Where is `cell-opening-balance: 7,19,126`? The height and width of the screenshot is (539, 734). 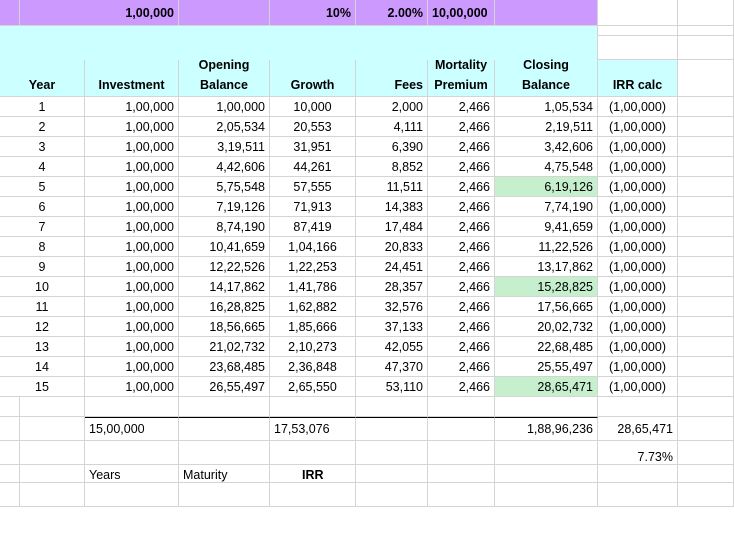
cell-opening-balance: 7,19,126 is located at coordinates (224, 207).